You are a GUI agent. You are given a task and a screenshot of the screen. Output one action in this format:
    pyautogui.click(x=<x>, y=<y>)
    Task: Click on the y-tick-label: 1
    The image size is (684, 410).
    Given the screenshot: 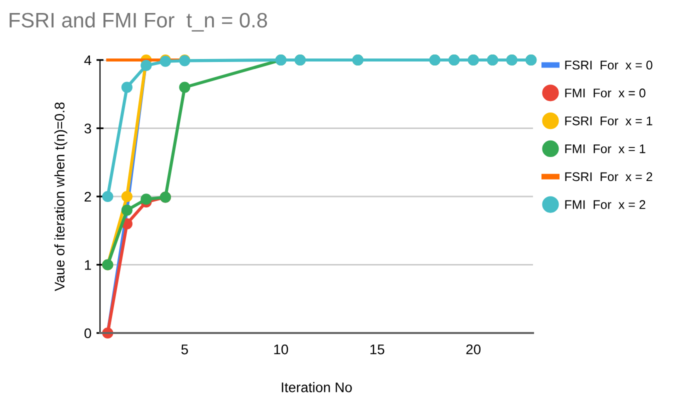 What is the action you would take?
    pyautogui.click(x=88, y=265)
    